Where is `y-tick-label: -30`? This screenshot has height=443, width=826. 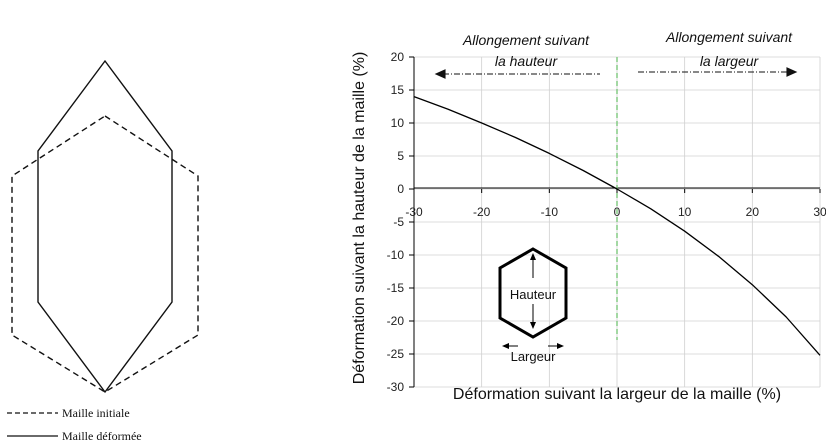
y-tick-label: -30 is located at coordinates (396, 387).